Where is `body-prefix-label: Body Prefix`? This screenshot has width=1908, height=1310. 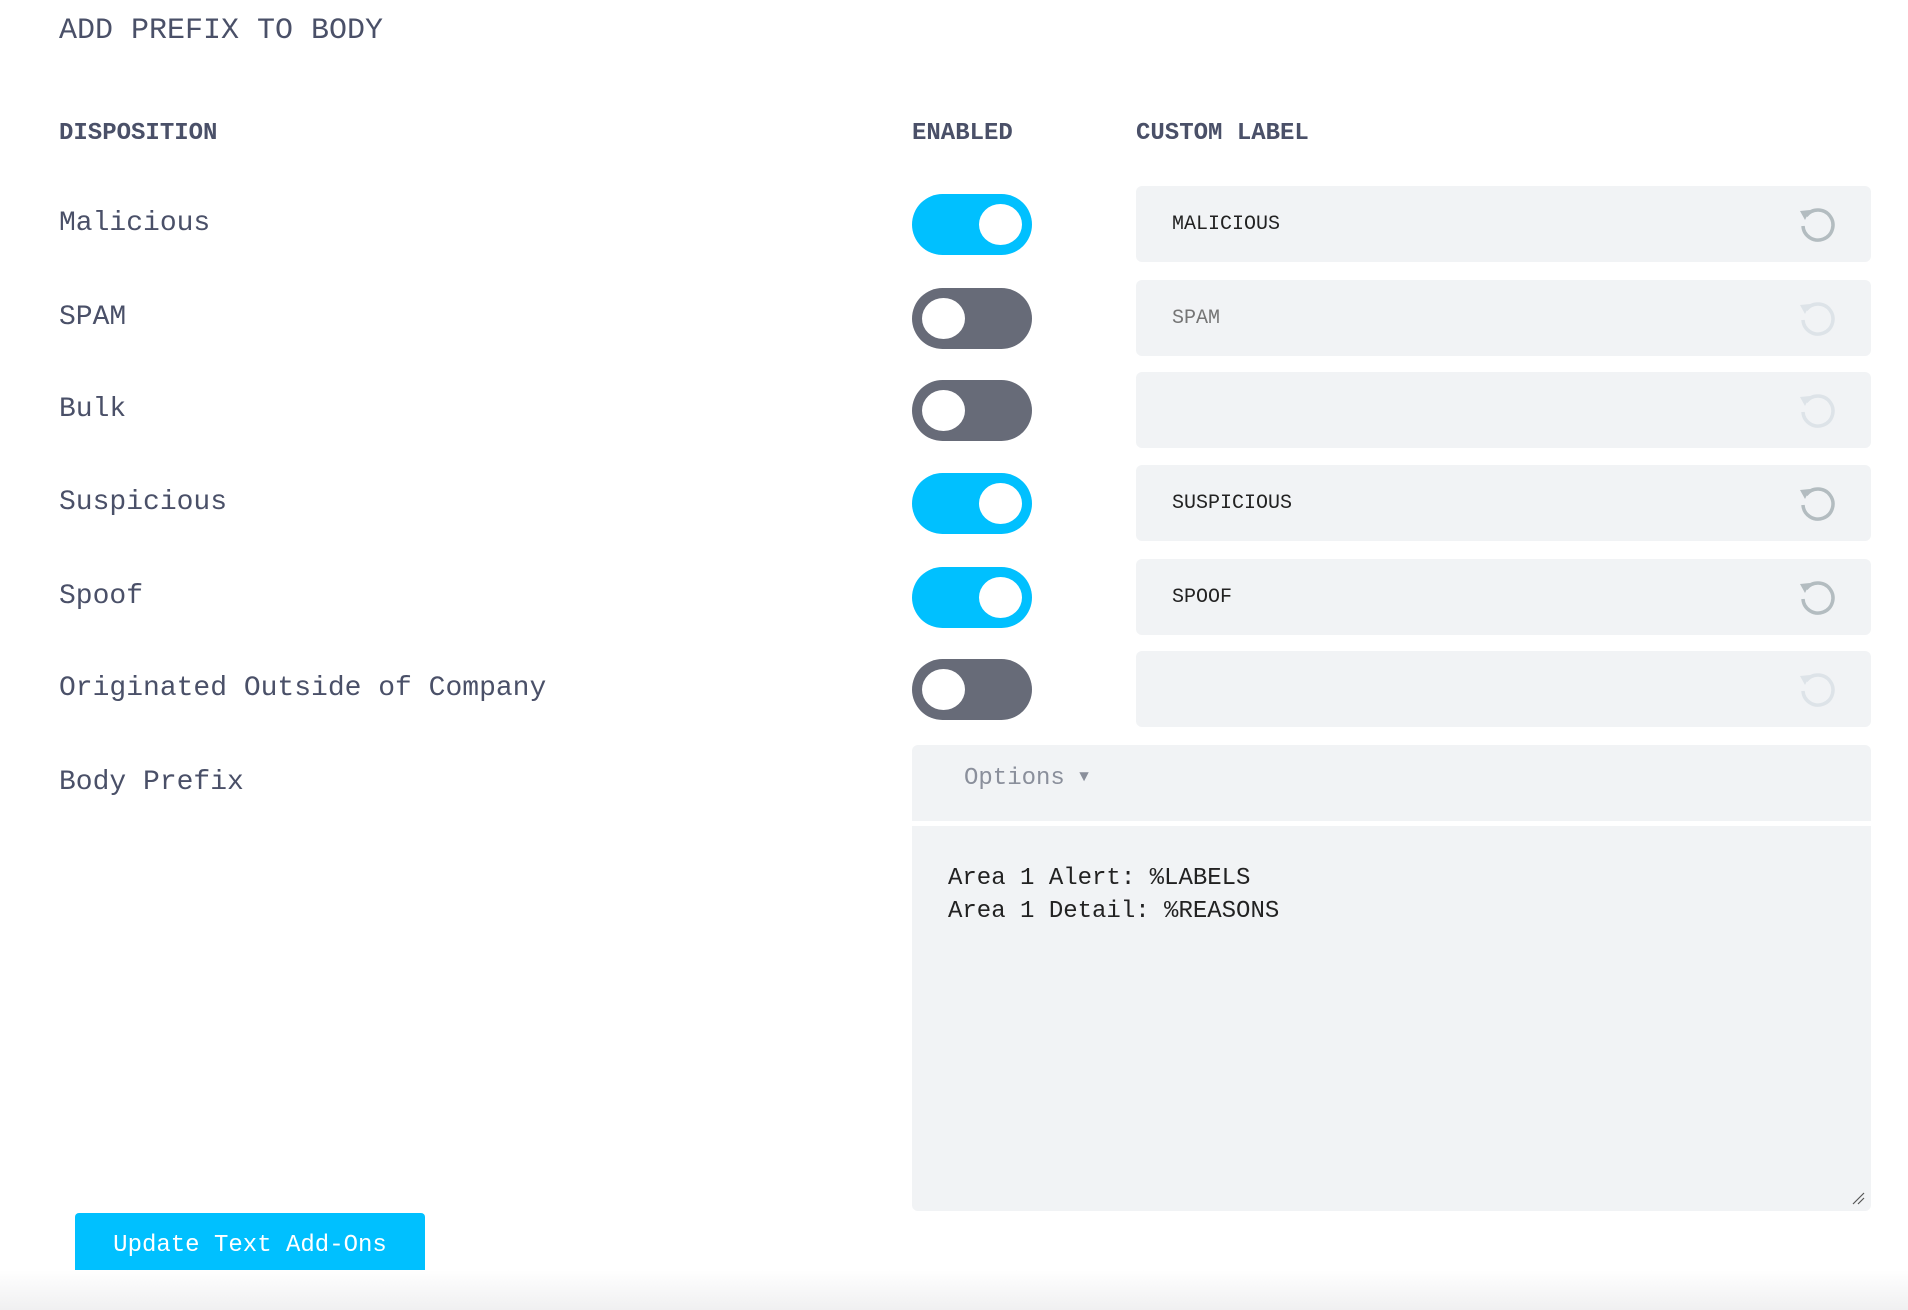 body-prefix-label: Body Prefix is located at coordinates (151, 782).